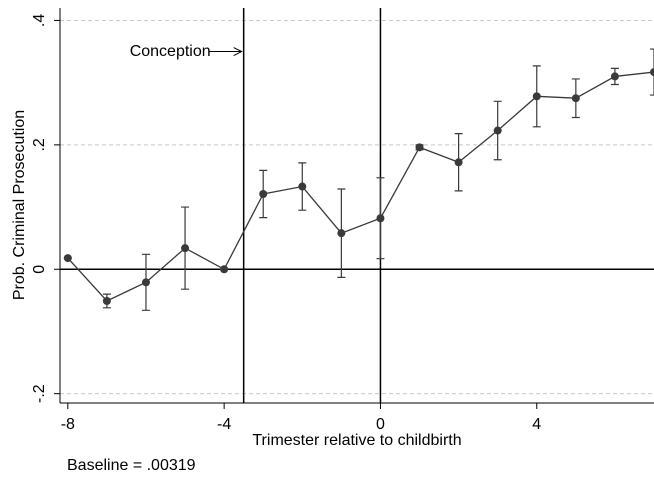 The height and width of the screenshot is (477, 654). What do you see at coordinates (380, 424) in the screenshot?
I see `x-tick-label: 0` at bounding box center [380, 424].